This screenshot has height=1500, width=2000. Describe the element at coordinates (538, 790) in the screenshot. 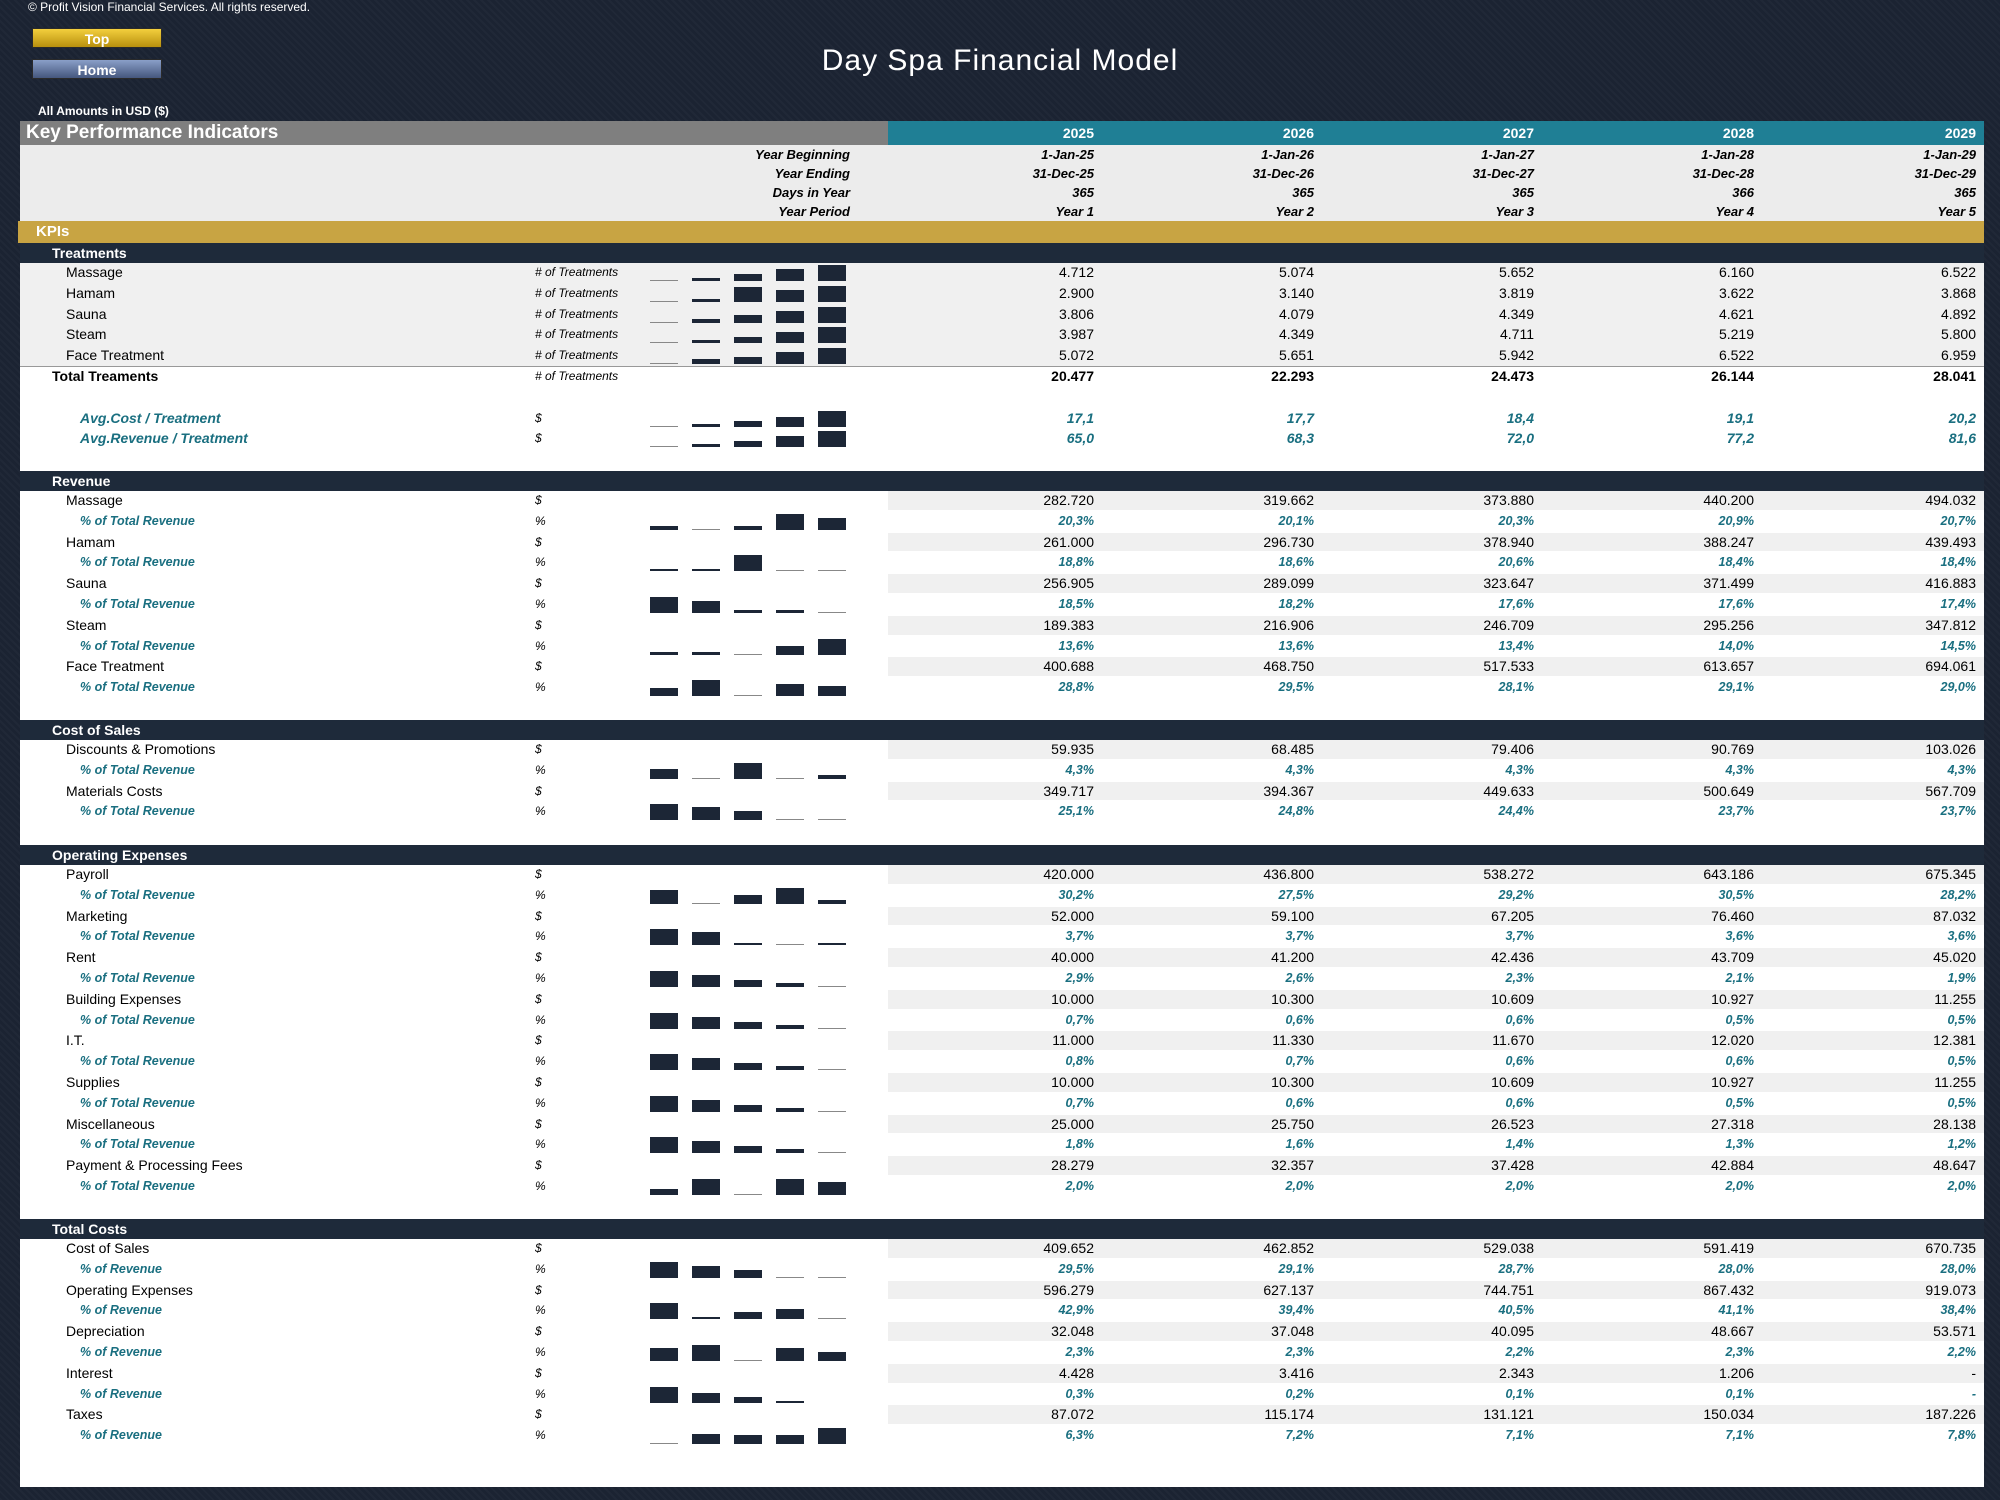

I see `cost-of-sales-row-unit: $` at that location.